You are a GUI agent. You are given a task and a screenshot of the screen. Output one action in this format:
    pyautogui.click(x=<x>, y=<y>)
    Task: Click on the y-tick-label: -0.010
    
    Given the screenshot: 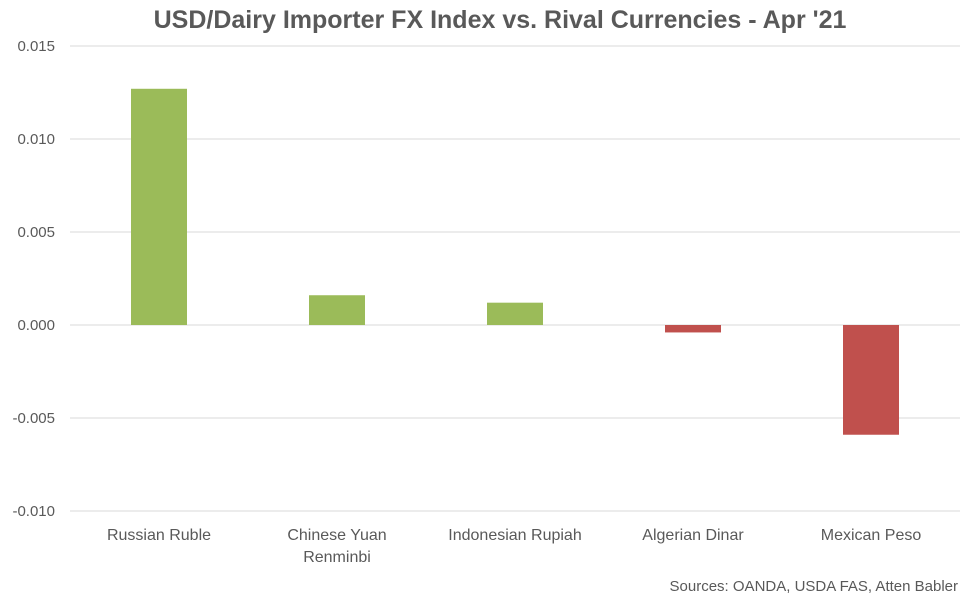 What is the action you would take?
    pyautogui.click(x=33, y=511)
    